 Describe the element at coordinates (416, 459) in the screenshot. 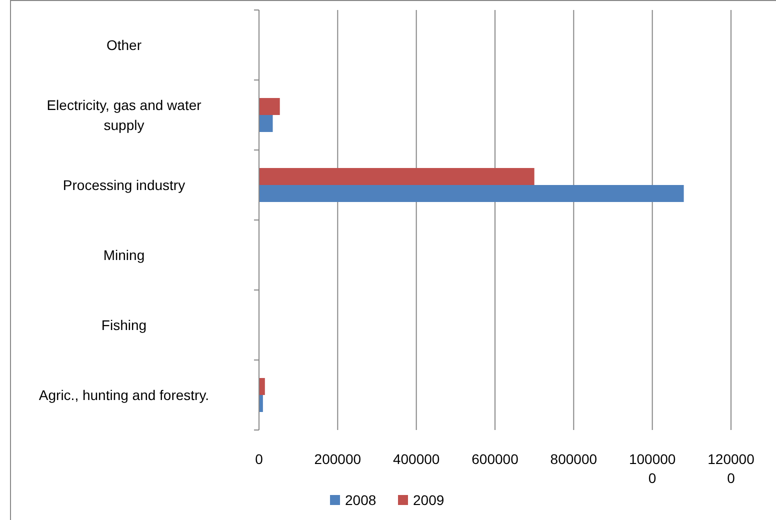

I see `x-tick-label: 400000` at that location.